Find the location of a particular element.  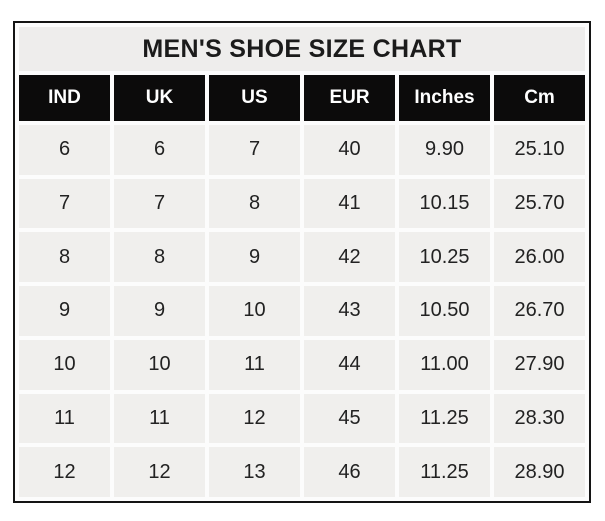

cell-eur: 44 is located at coordinates (349, 364).